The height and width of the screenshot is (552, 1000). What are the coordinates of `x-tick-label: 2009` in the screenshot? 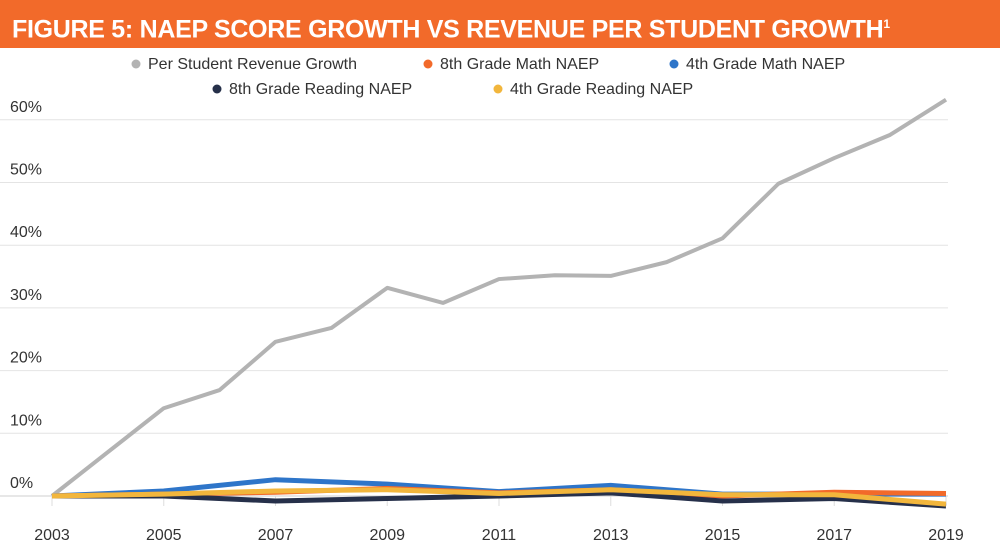 It's located at (387, 535).